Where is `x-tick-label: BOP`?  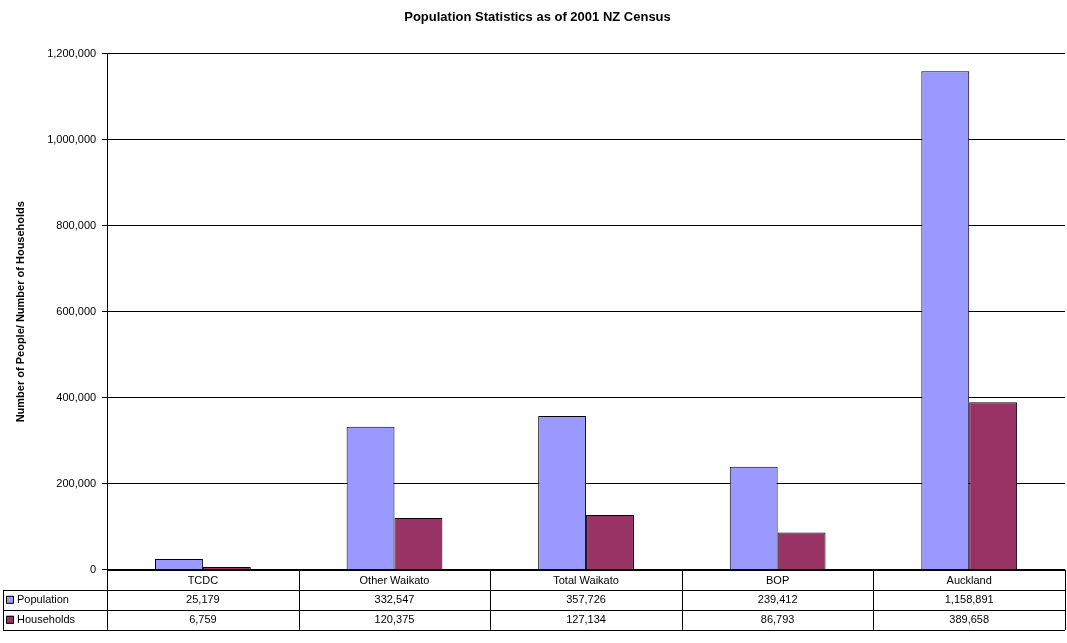 x-tick-label: BOP is located at coordinates (778, 580).